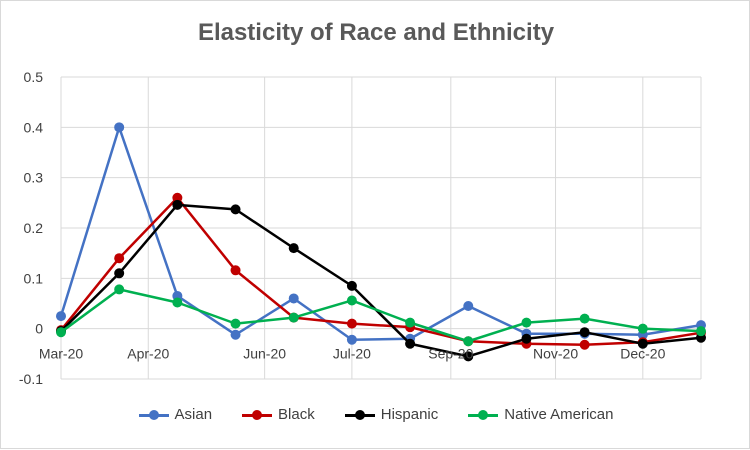 The height and width of the screenshot is (450, 750). What do you see at coordinates (34, 278) in the screenshot?
I see `y-tick-label: 0.1` at bounding box center [34, 278].